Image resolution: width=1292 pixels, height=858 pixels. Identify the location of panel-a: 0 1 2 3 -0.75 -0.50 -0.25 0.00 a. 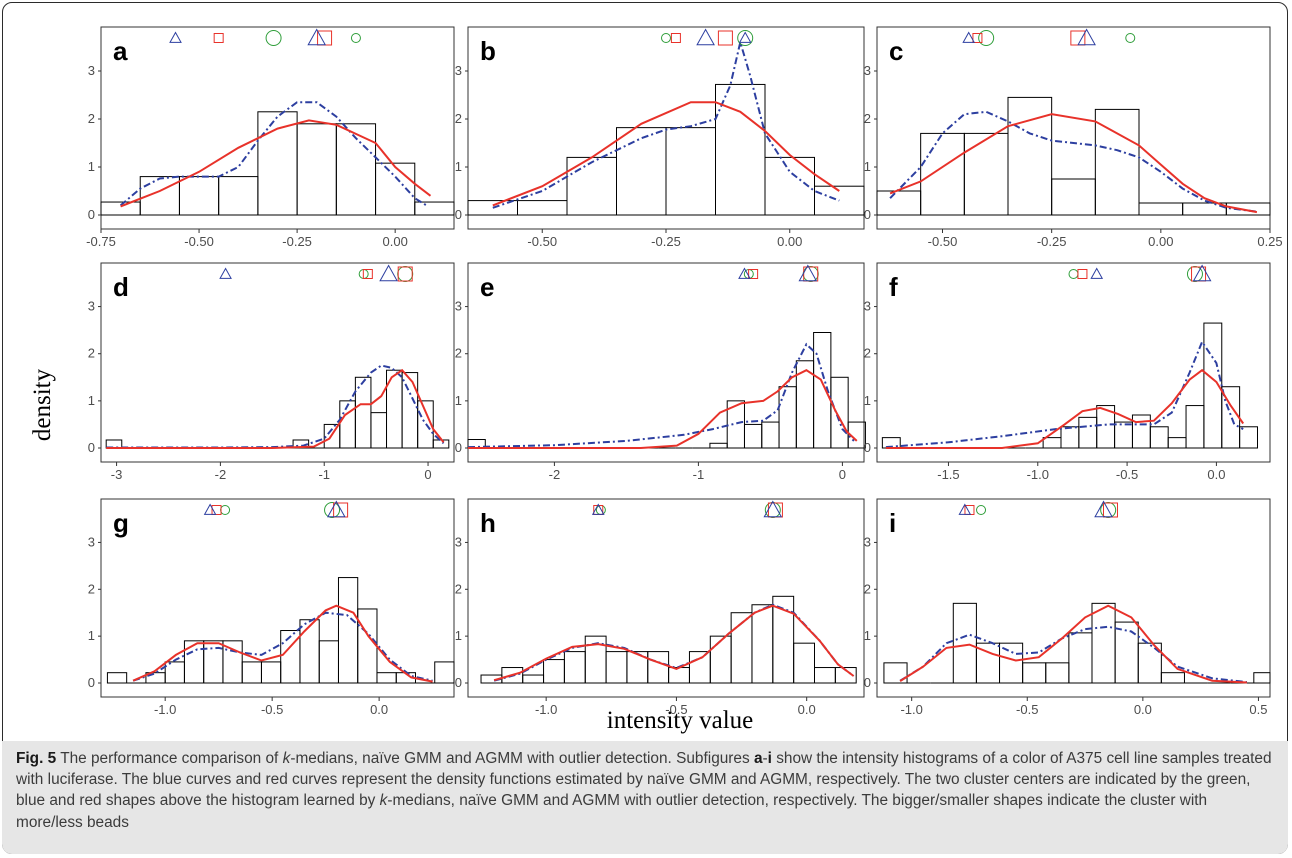
(270, 137).